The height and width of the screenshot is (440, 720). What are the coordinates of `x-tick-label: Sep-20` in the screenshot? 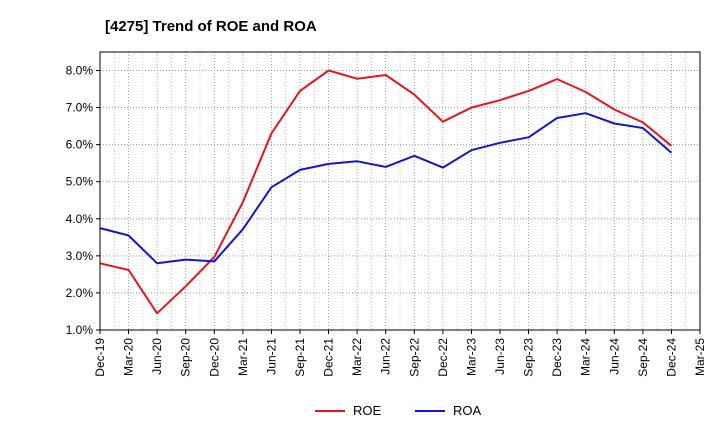 It's located at (186, 357).